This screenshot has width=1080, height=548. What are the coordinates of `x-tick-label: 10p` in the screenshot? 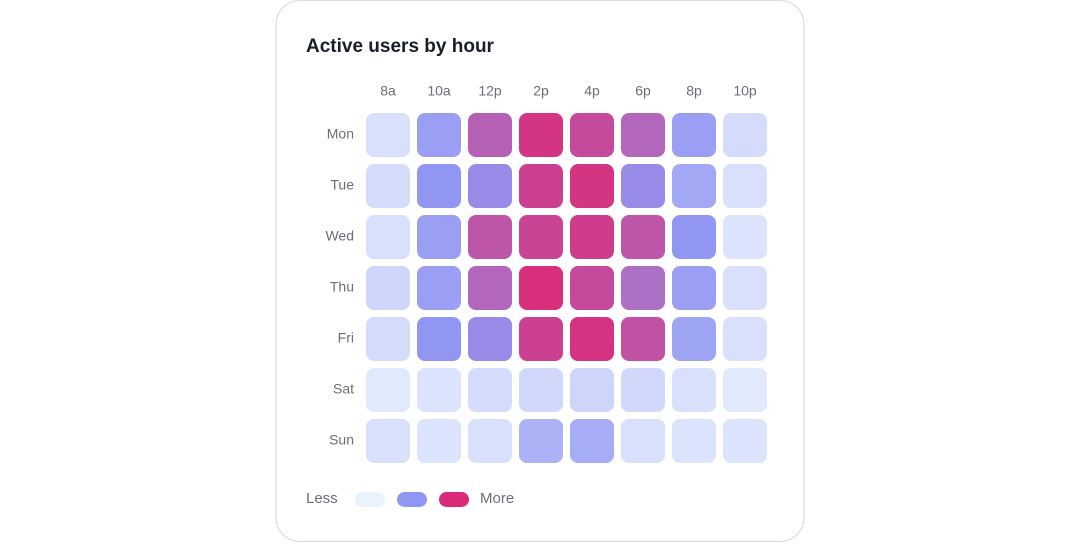 It's located at (745, 91).